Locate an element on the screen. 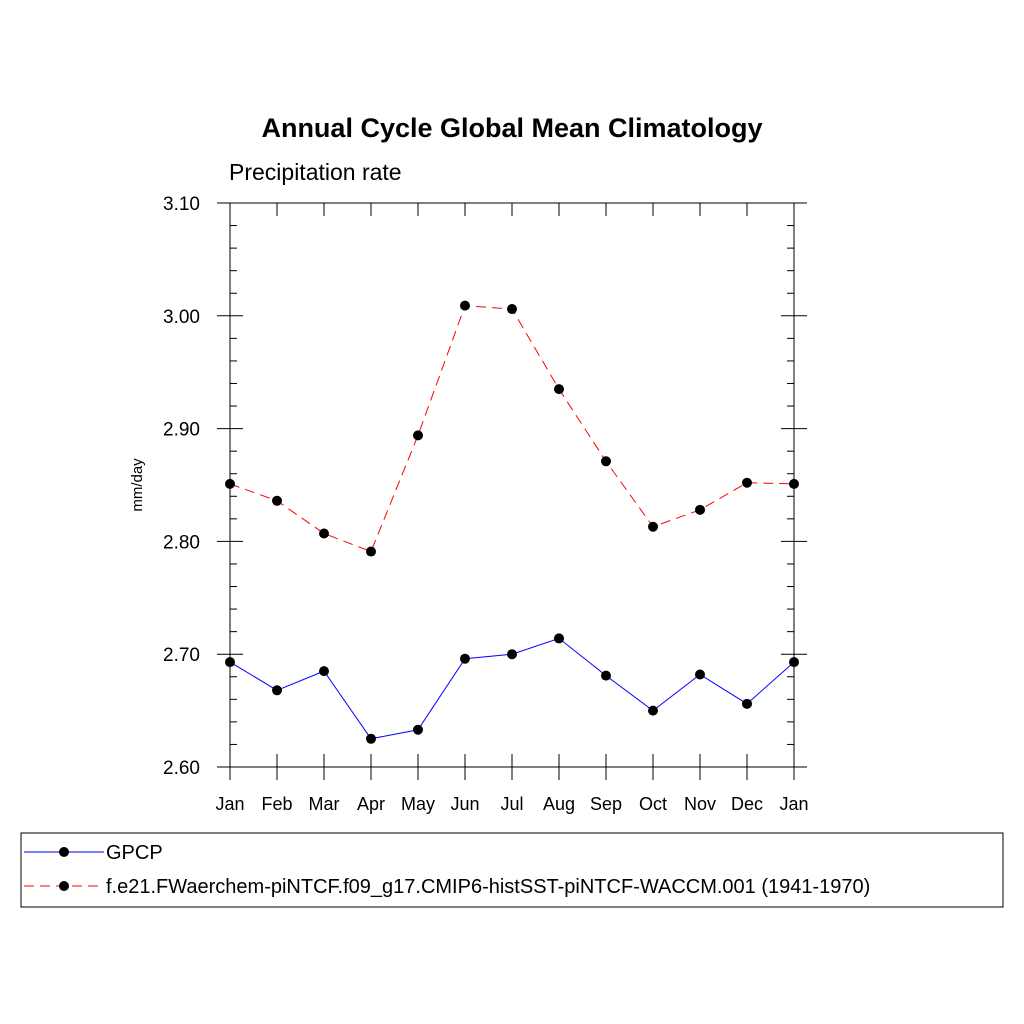 The image size is (1024, 1024). y-tick-label: 2.90 is located at coordinates (181, 430).